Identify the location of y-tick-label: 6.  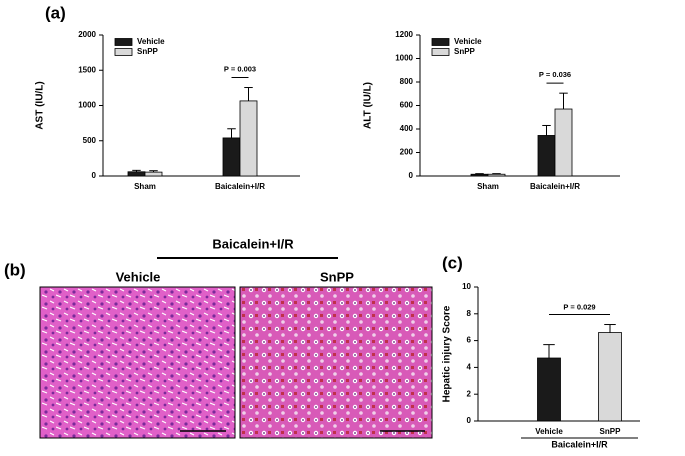
(469, 340).